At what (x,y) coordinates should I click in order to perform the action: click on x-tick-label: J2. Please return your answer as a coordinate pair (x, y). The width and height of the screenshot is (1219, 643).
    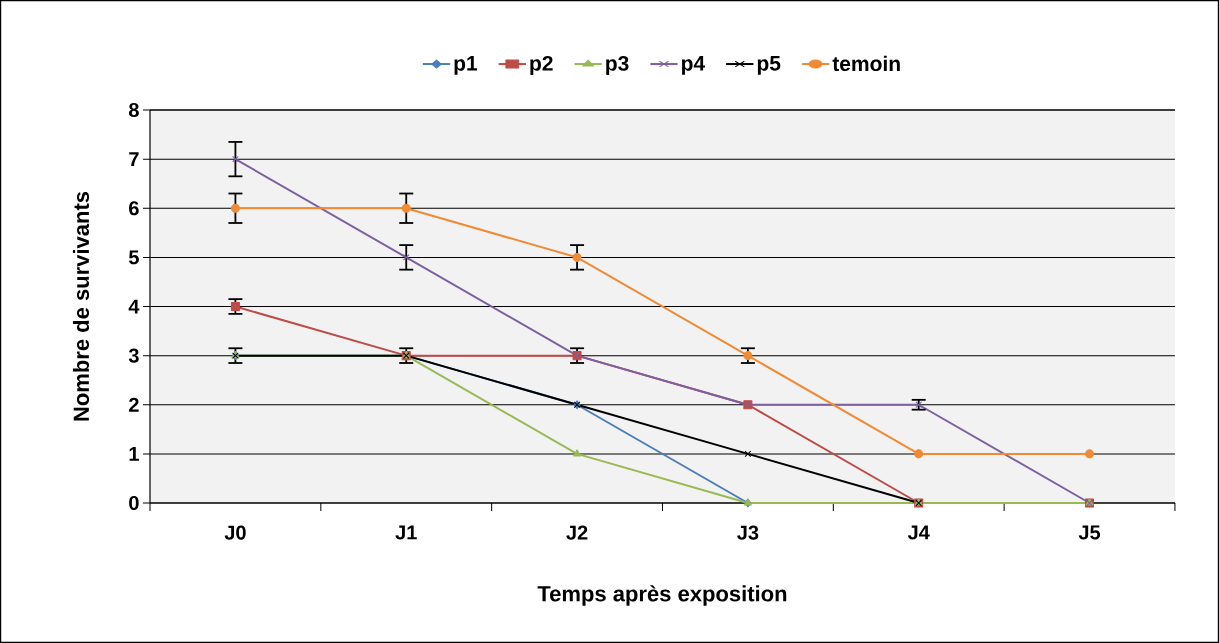
    Looking at the image, I should click on (577, 532).